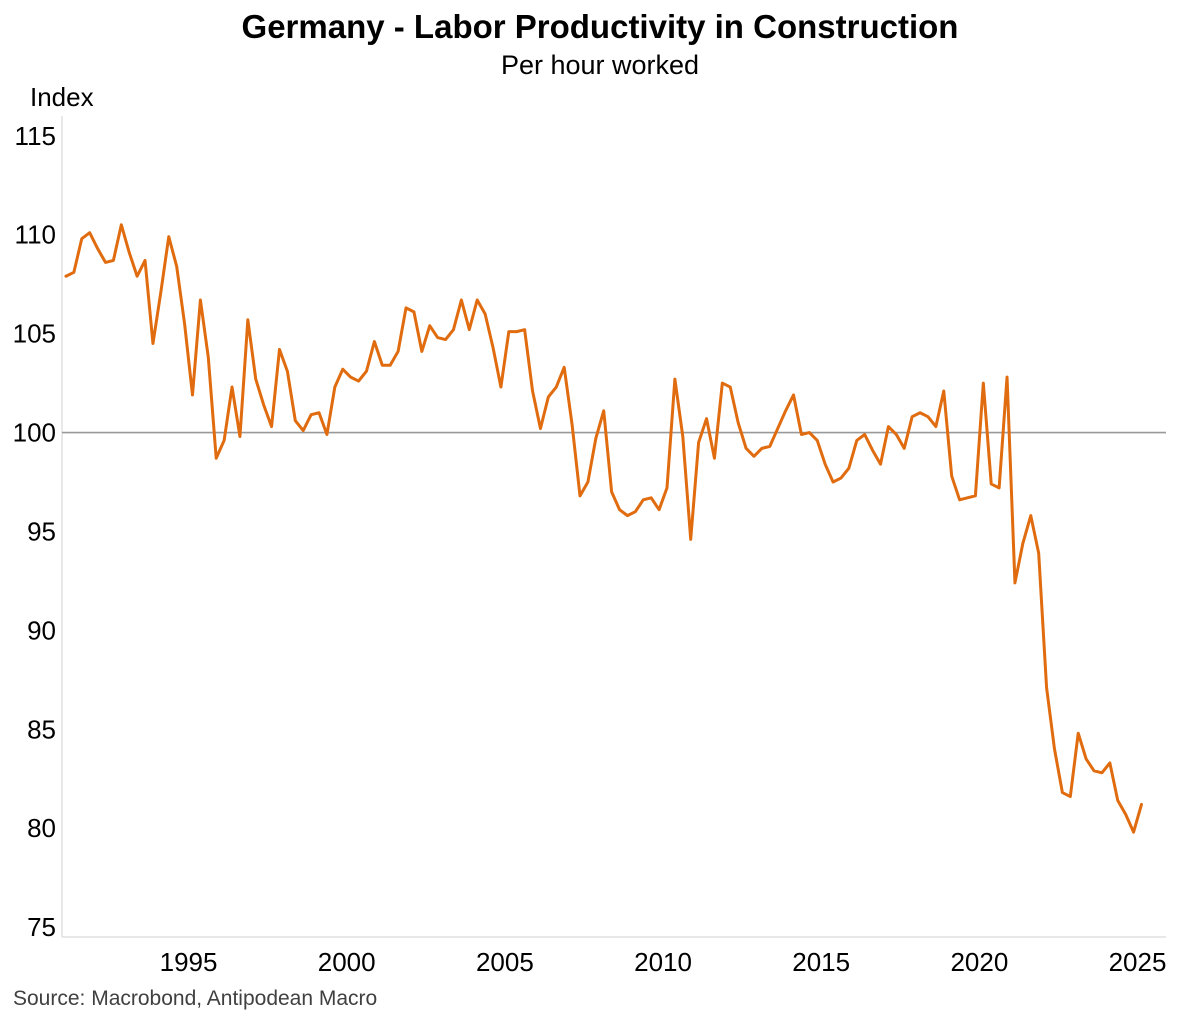 This screenshot has height=1018, width=1200. What do you see at coordinates (979, 962) in the screenshot?
I see `x-tick-label: 2020` at bounding box center [979, 962].